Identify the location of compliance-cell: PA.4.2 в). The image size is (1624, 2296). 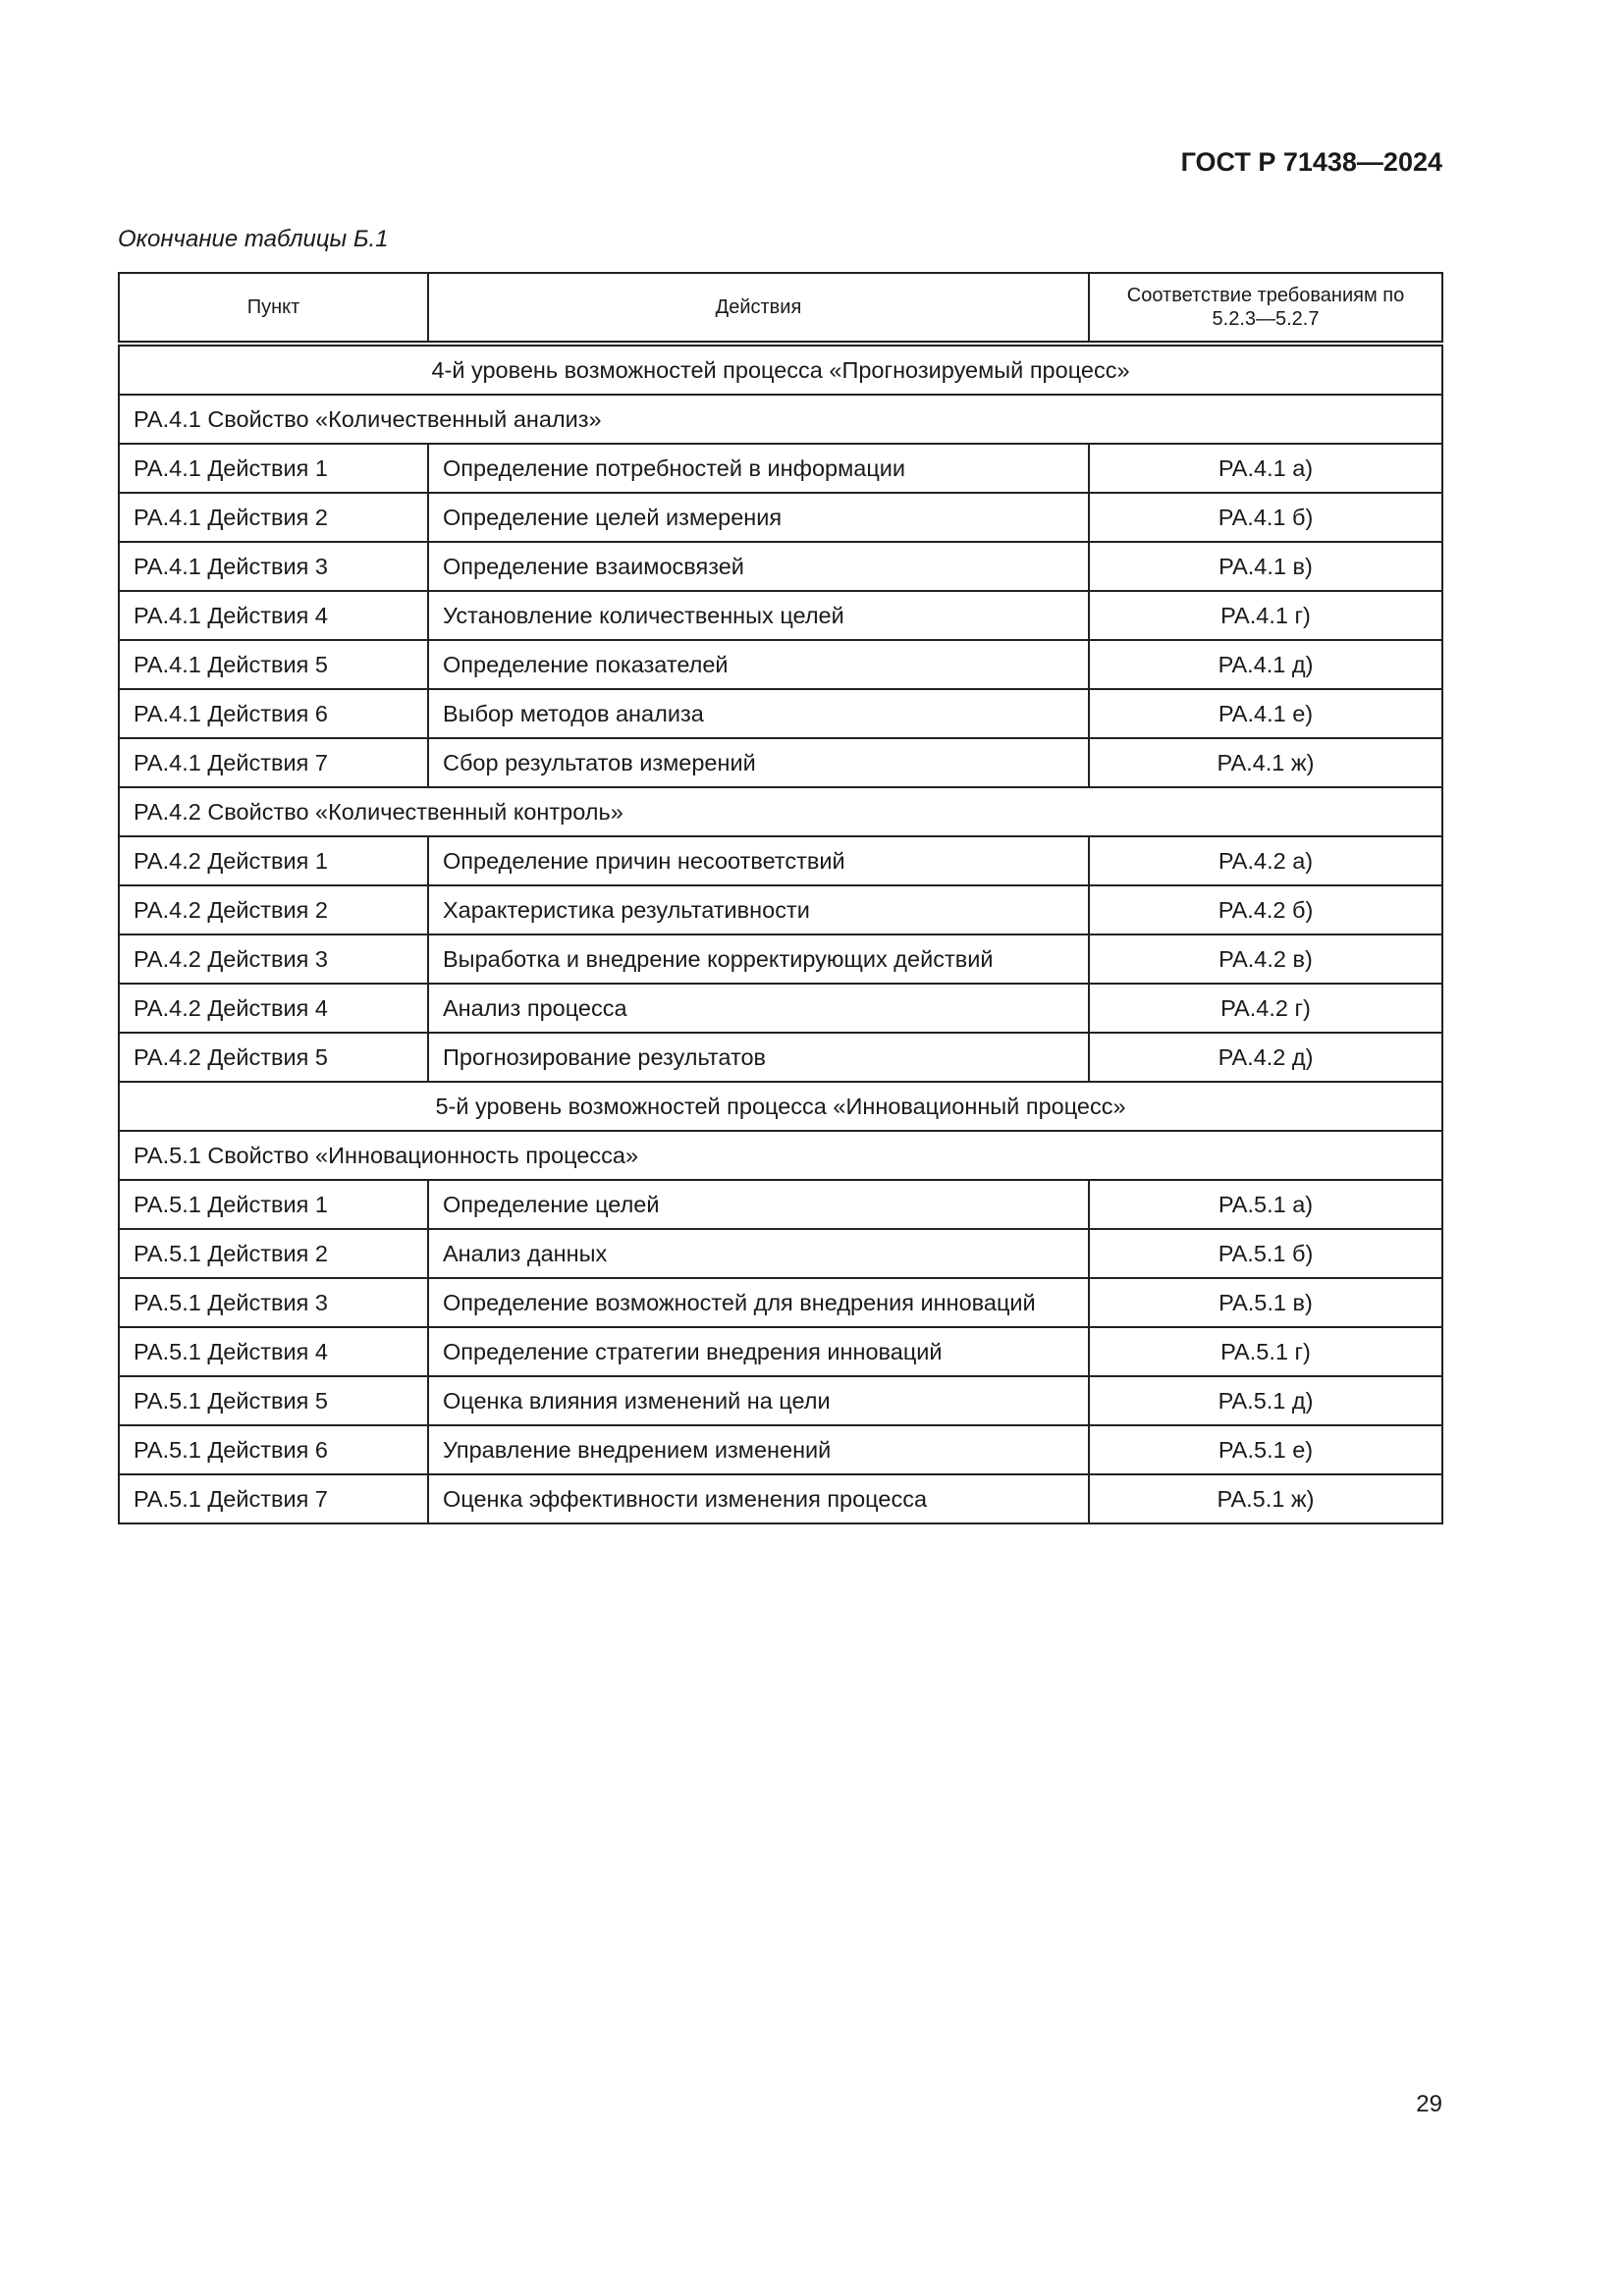
(1265, 959).